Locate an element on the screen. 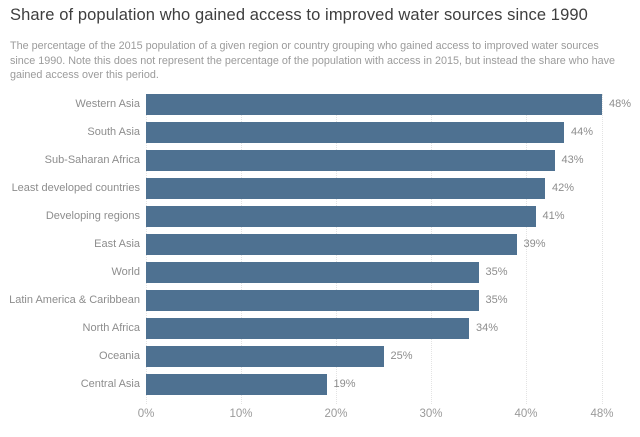 This screenshot has width=640, height=437. x-axis-tick-label: 40% is located at coordinates (526, 414).